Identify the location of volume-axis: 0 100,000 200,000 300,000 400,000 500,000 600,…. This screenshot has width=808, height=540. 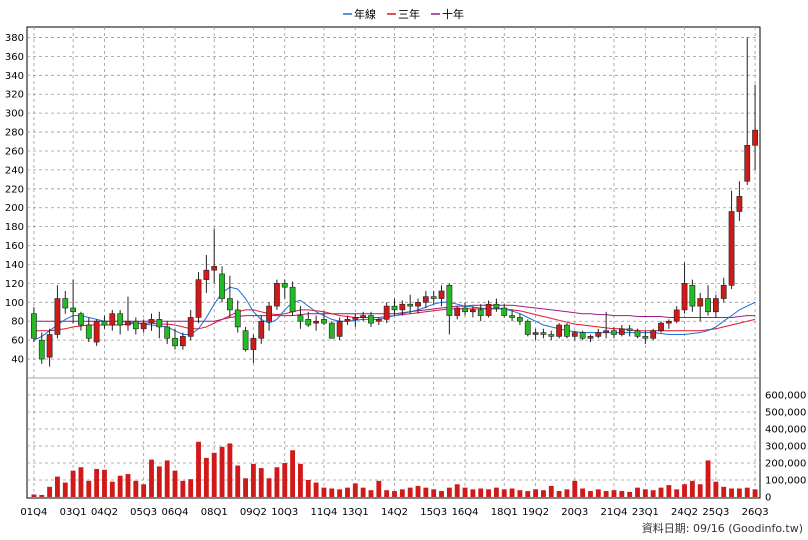
(785, 447).